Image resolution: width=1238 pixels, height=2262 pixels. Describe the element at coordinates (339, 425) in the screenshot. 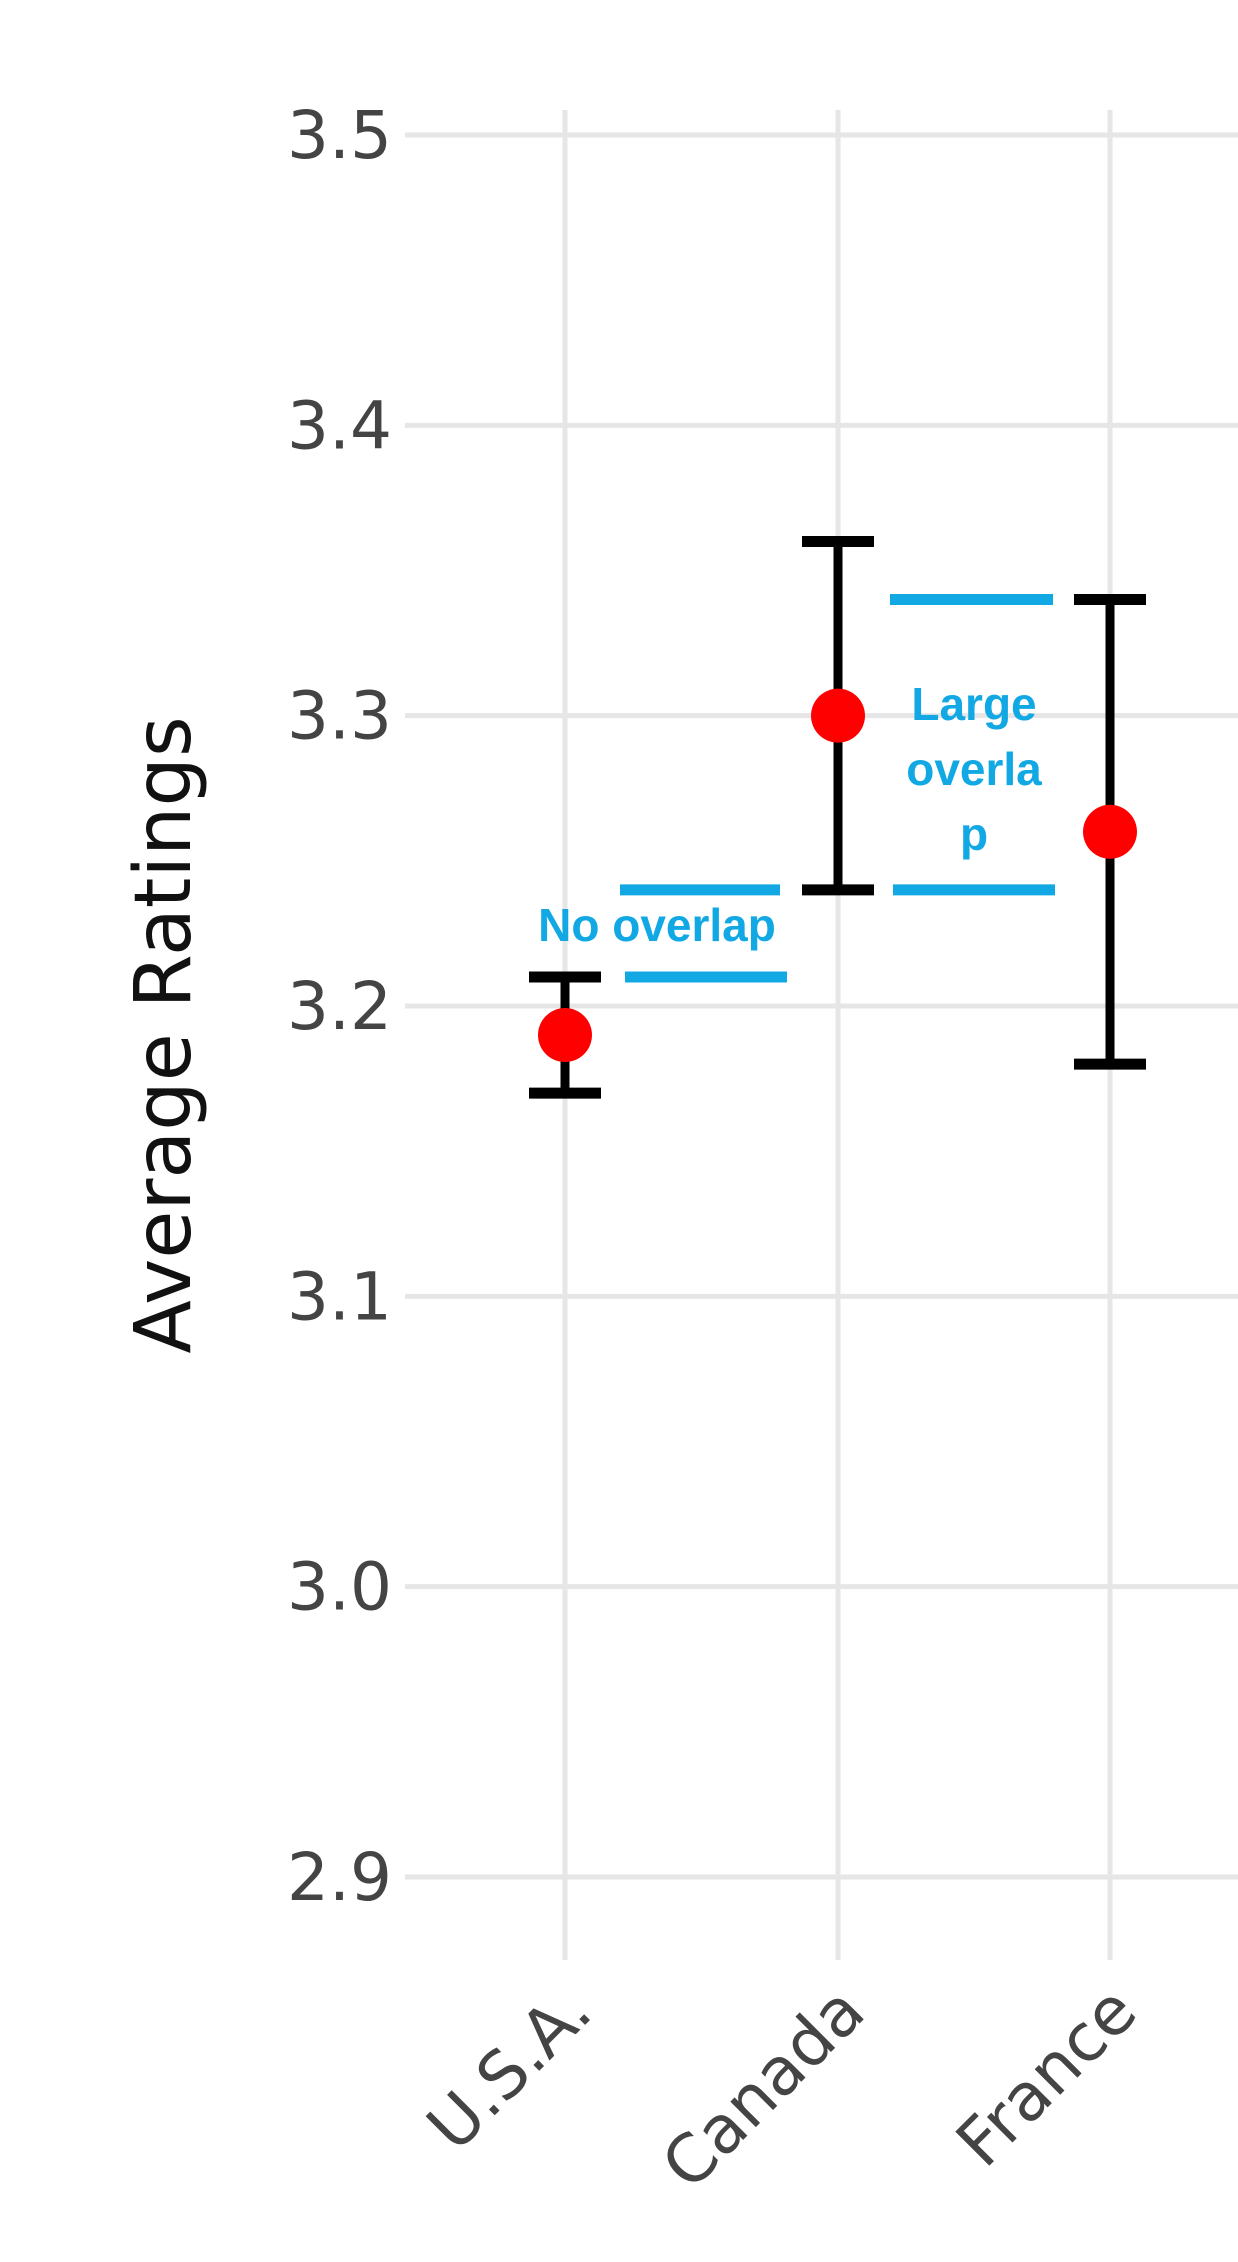

I see `y-tick-label: 3.4` at that location.